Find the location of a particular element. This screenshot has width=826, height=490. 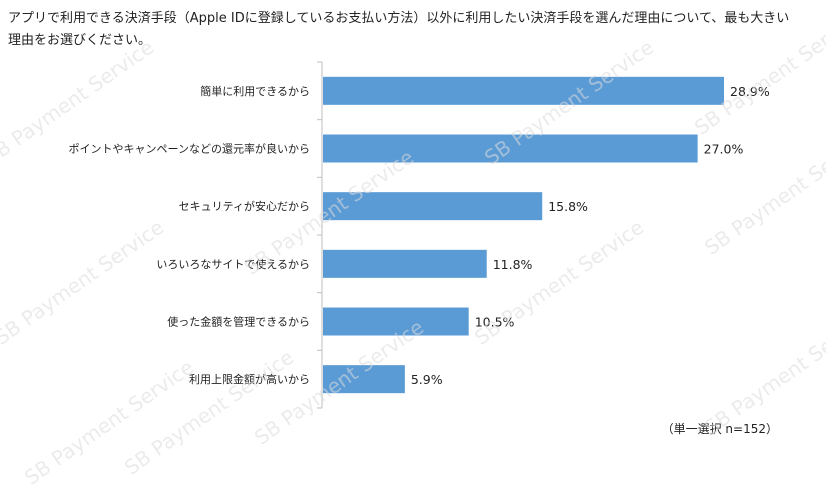

data-label: 11.8% is located at coordinates (513, 264).